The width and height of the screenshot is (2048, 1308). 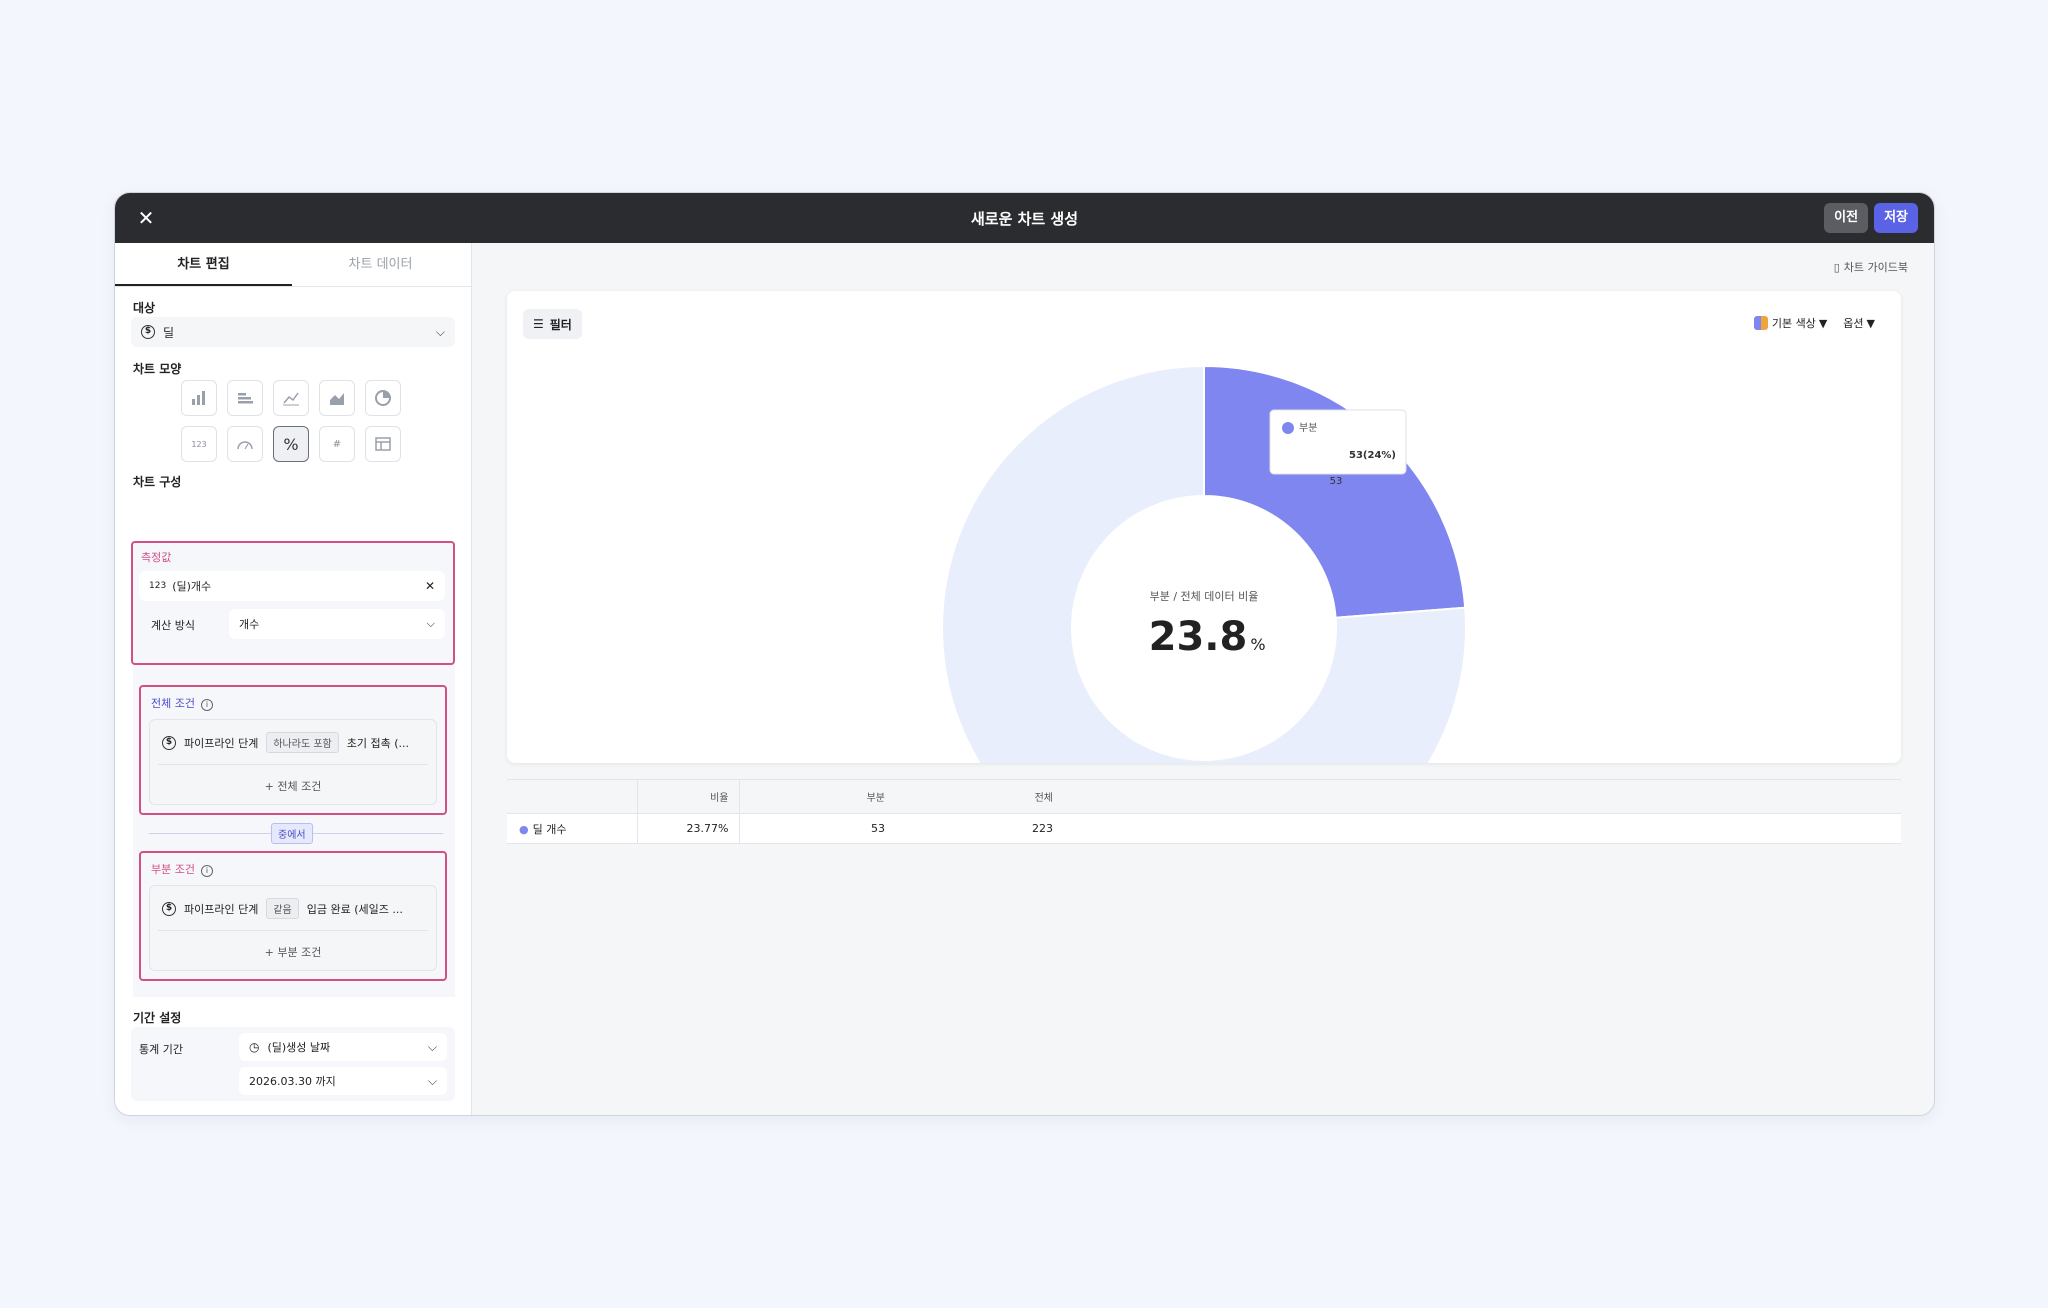 I want to click on add-total-cond-button: + 전체 조건, so click(x=293, y=786).